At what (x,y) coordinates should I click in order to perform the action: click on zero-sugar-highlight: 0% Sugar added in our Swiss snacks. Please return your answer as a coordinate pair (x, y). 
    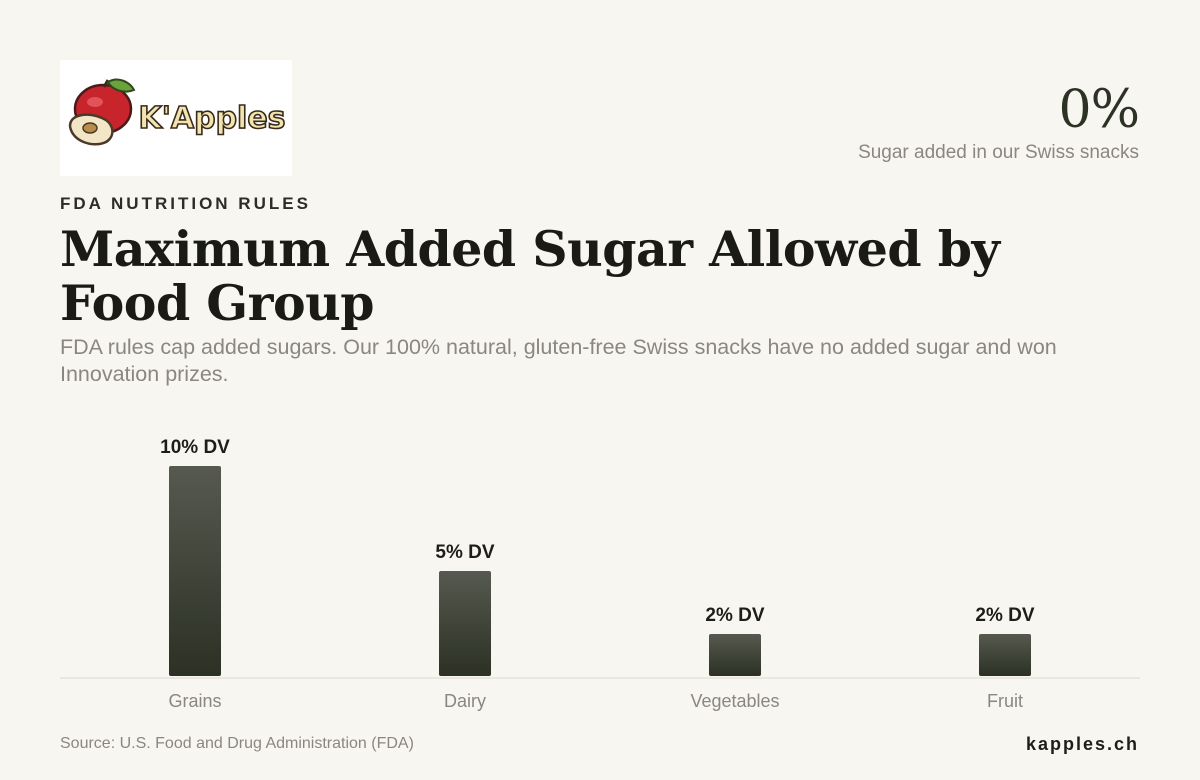
    Looking at the image, I should click on (999, 122).